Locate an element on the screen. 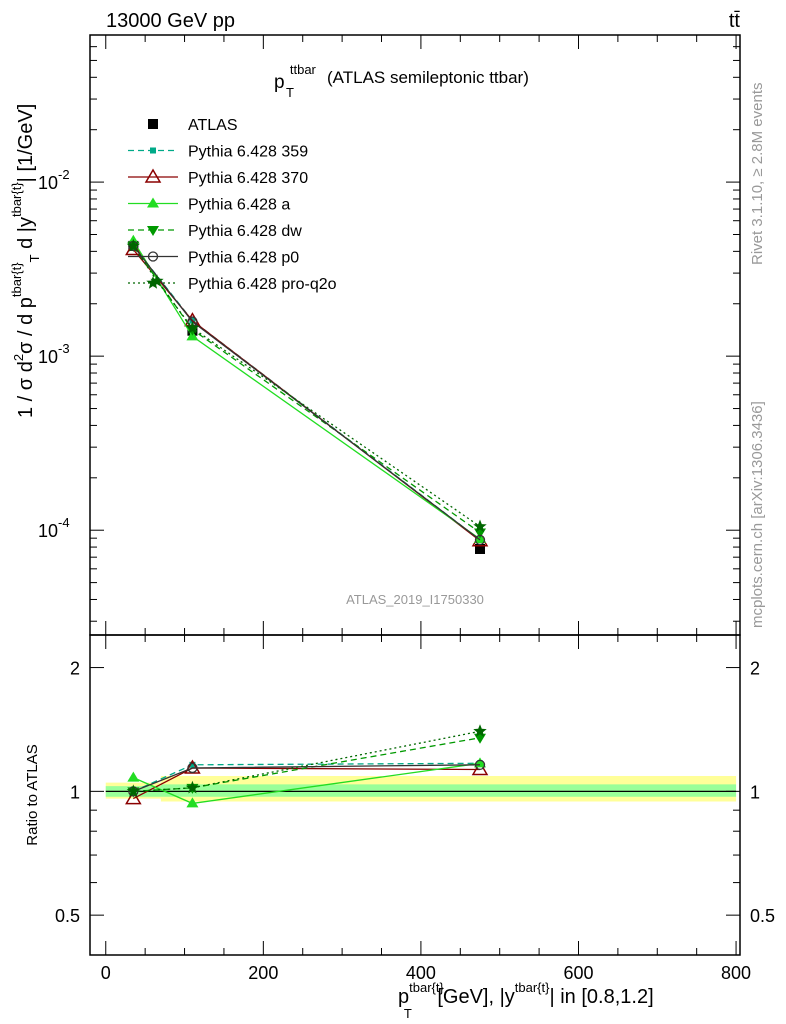 This screenshot has width=786, height=1024. ratio-y-tick-label-right: 2 is located at coordinates (755, 669).